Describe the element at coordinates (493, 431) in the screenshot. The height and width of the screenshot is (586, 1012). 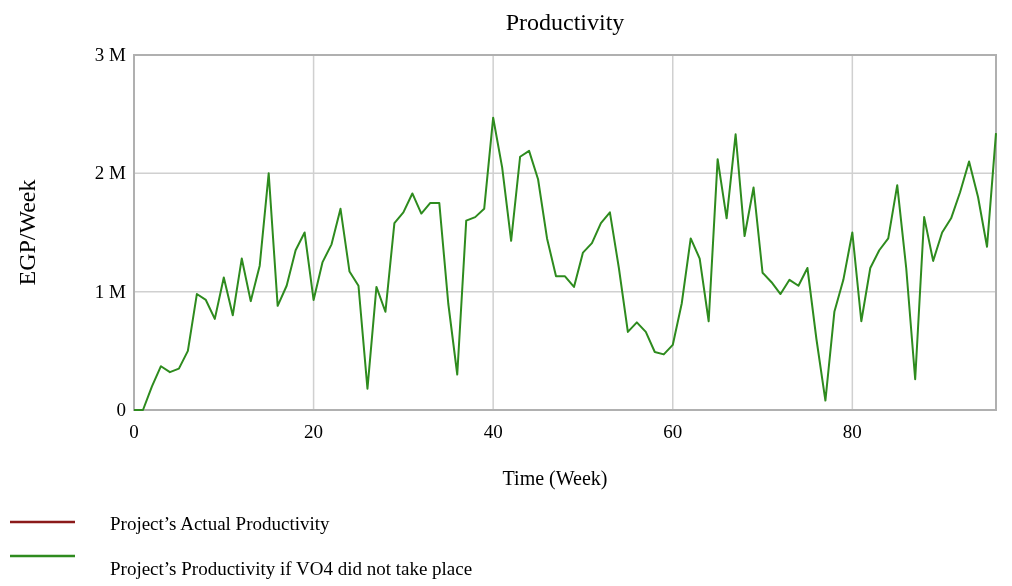
I see `x-tick-label: 40` at that location.